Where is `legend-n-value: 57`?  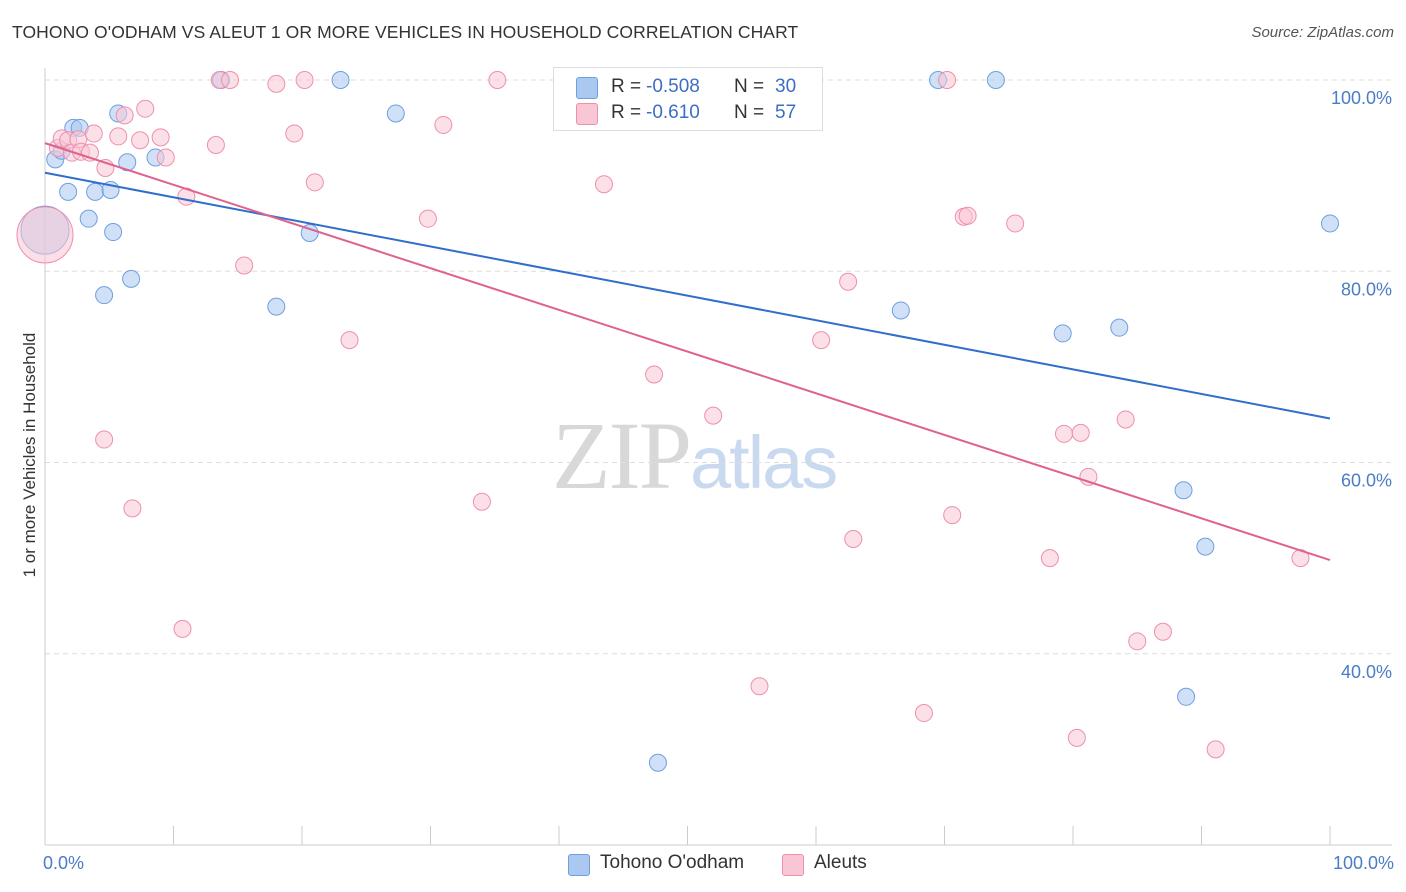 legend-n-value: 57 is located at coordinates (786, 112).